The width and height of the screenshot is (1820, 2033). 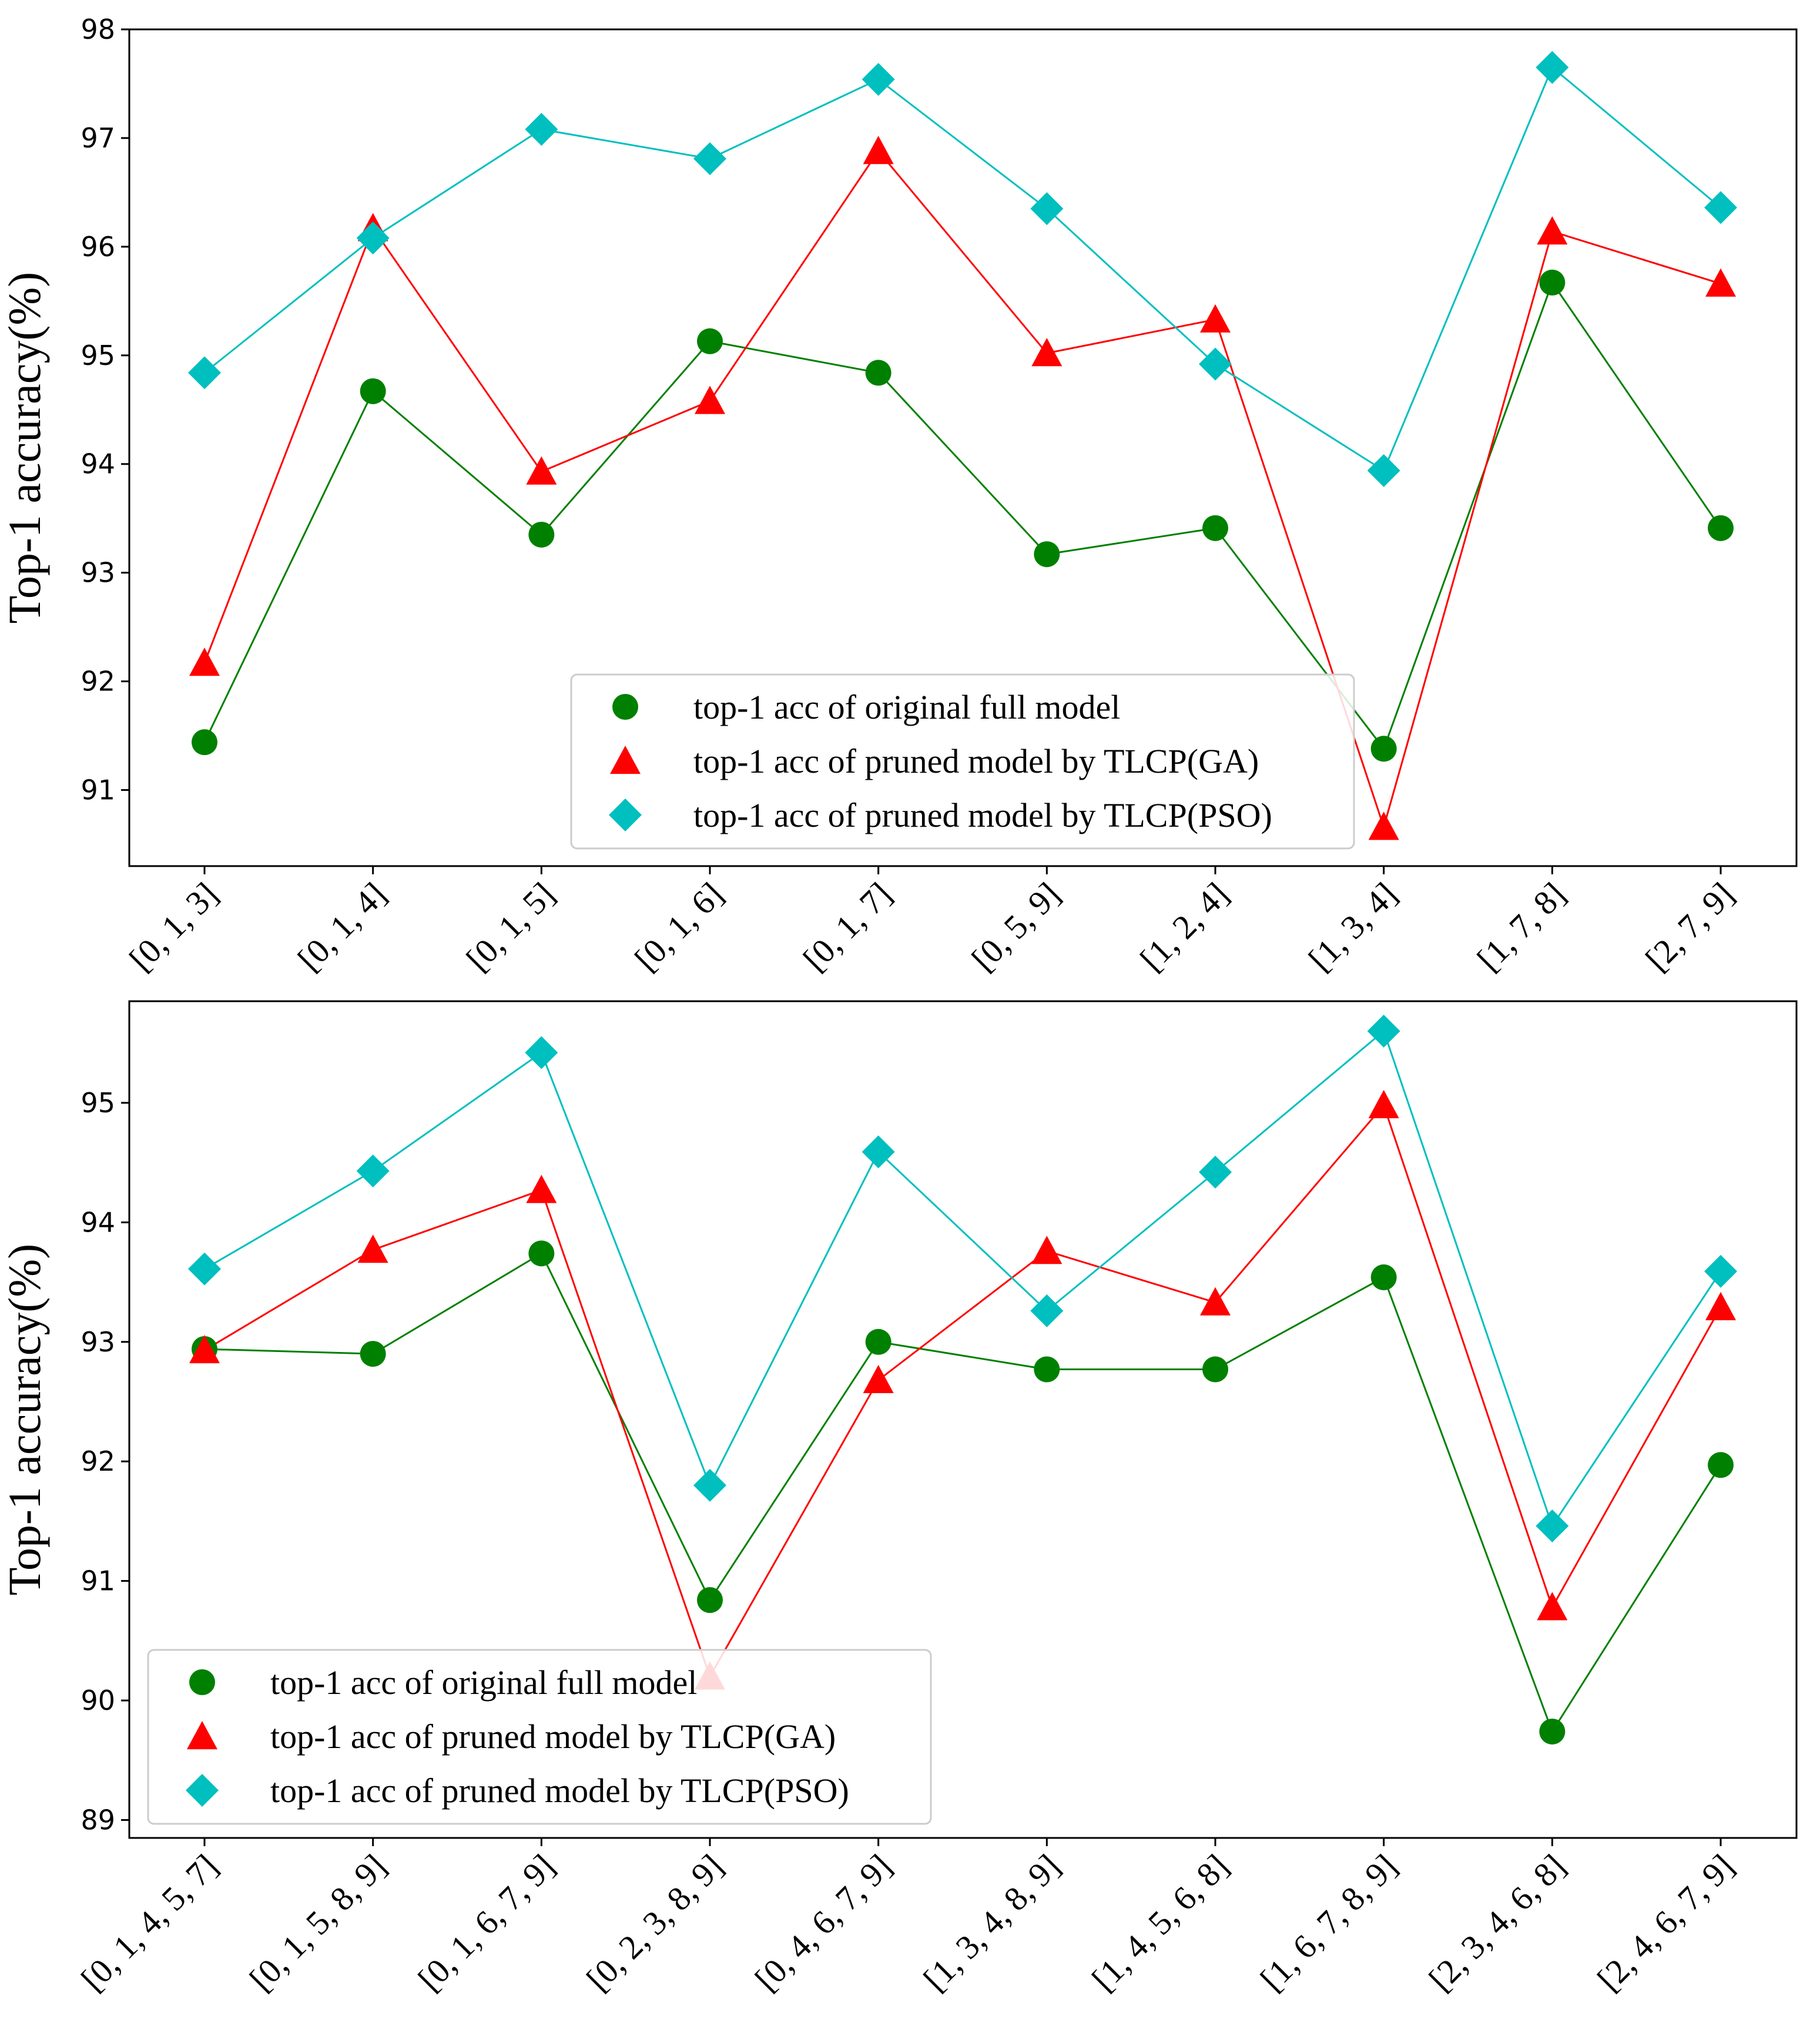 I want to click on legend-label-1: top-1 acc of original full model, so click(x=906, y=707).